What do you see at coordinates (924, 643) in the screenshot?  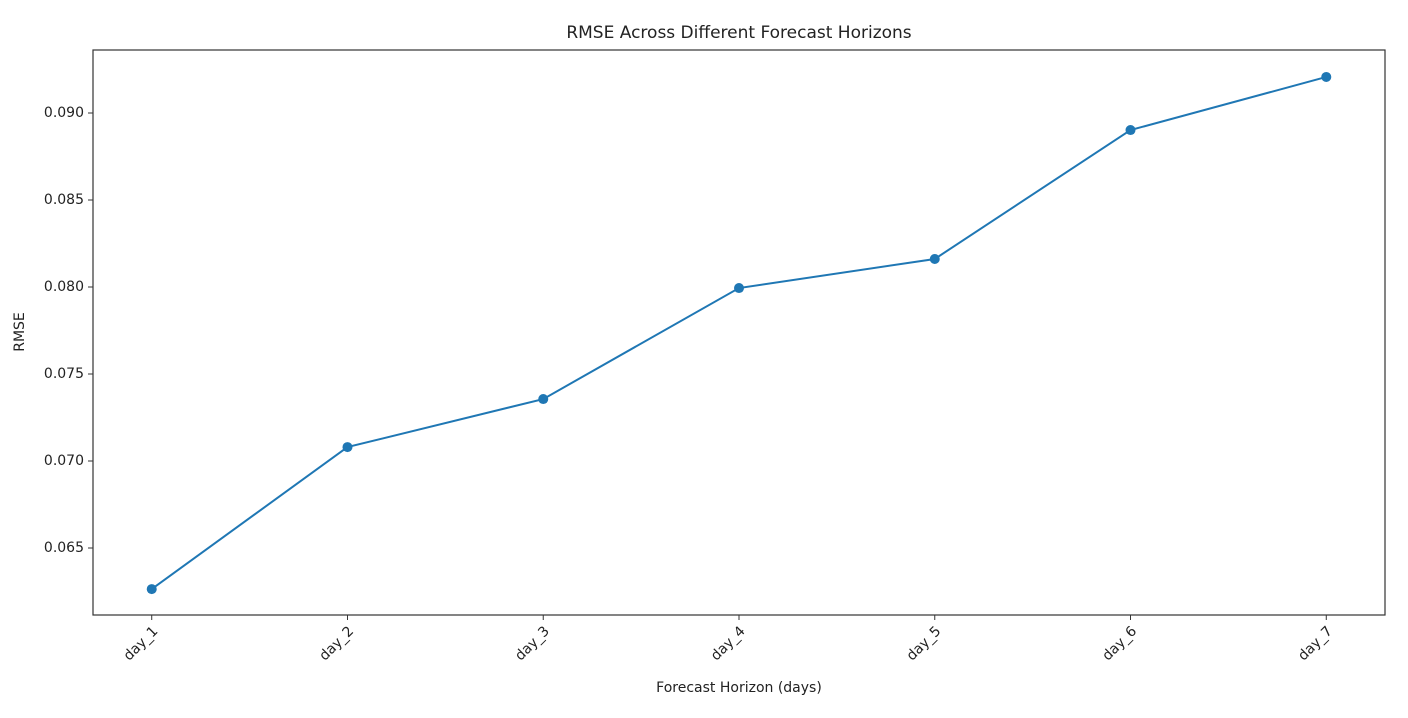 I see `x-tick-label: day_5` at bounding box center [924, 643].